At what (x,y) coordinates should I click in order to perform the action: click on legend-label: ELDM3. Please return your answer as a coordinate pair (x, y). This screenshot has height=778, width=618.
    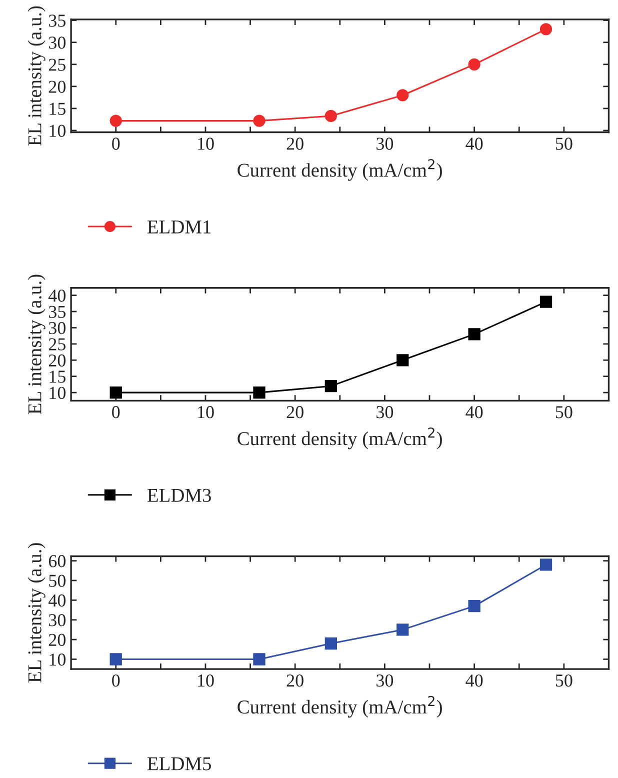
    Looking at the image, I should click on (179, 495).